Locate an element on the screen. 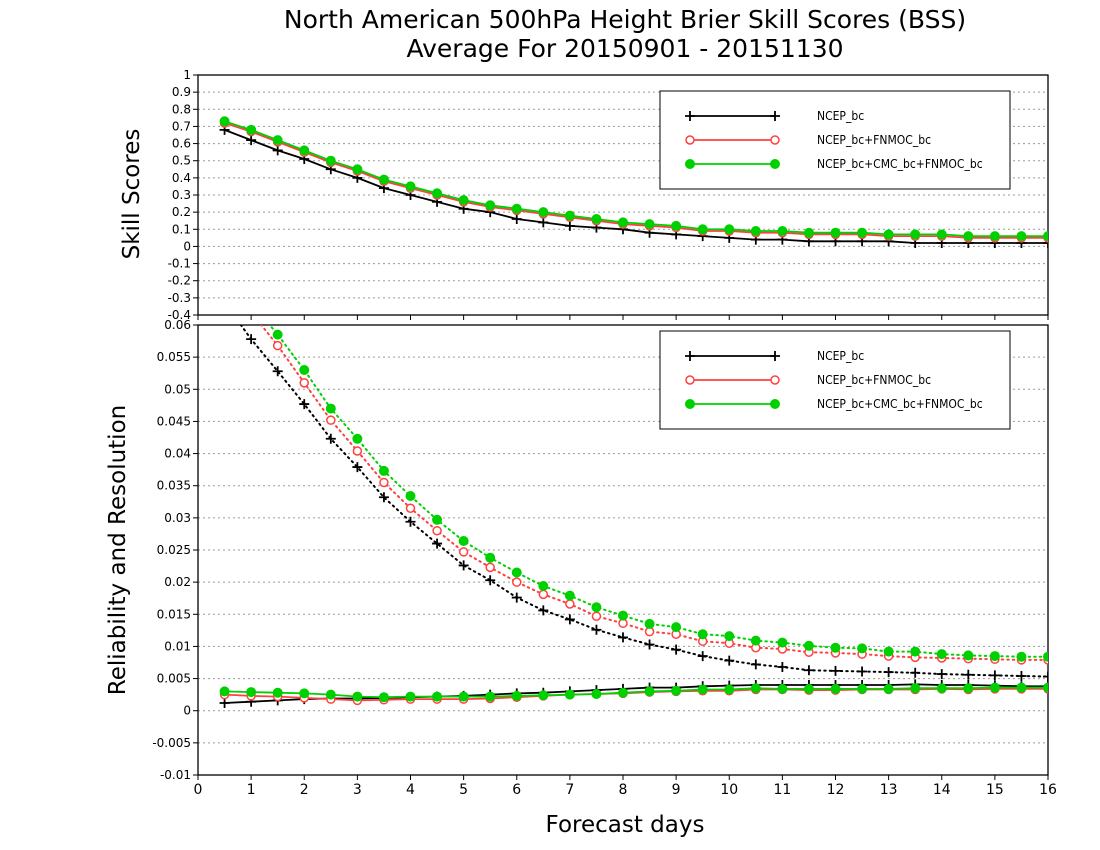 The height and width of the screenshot is (850, 1100). y-tick-label: 0.055 is located at coordinates (174, 357).